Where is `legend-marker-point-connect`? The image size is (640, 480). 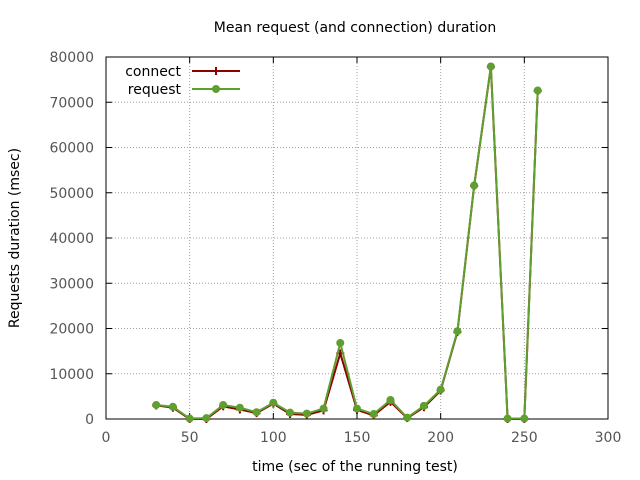 legend-marker-point-connect is located at coordinates (216, 71).